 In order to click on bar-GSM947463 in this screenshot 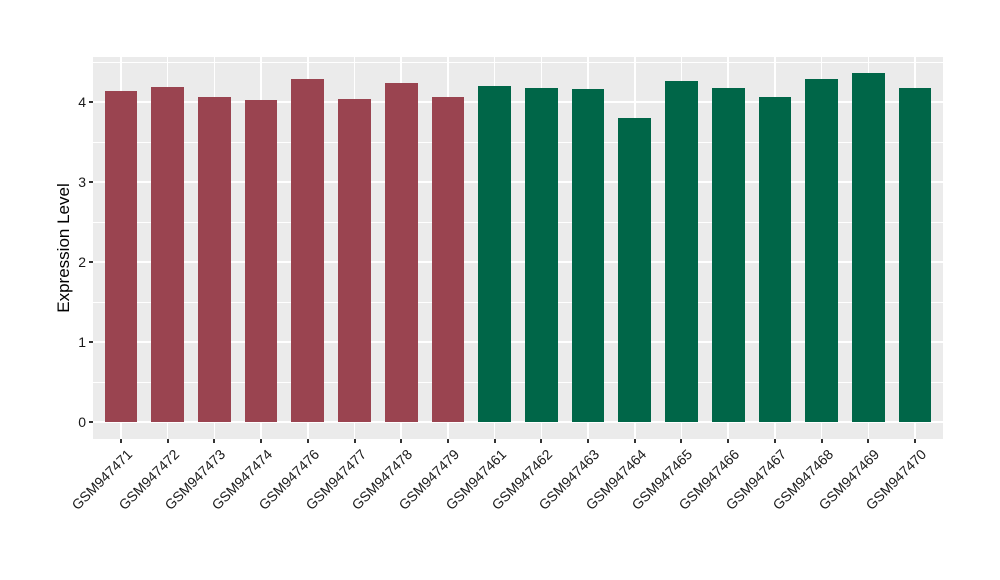, I will do `click(588, 255)`.